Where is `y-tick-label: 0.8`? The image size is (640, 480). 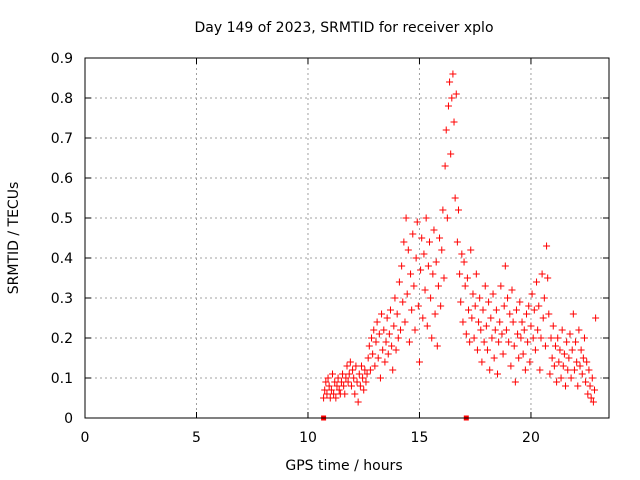 y-tick-label: 0.8 is located at coordinates (62, 99).